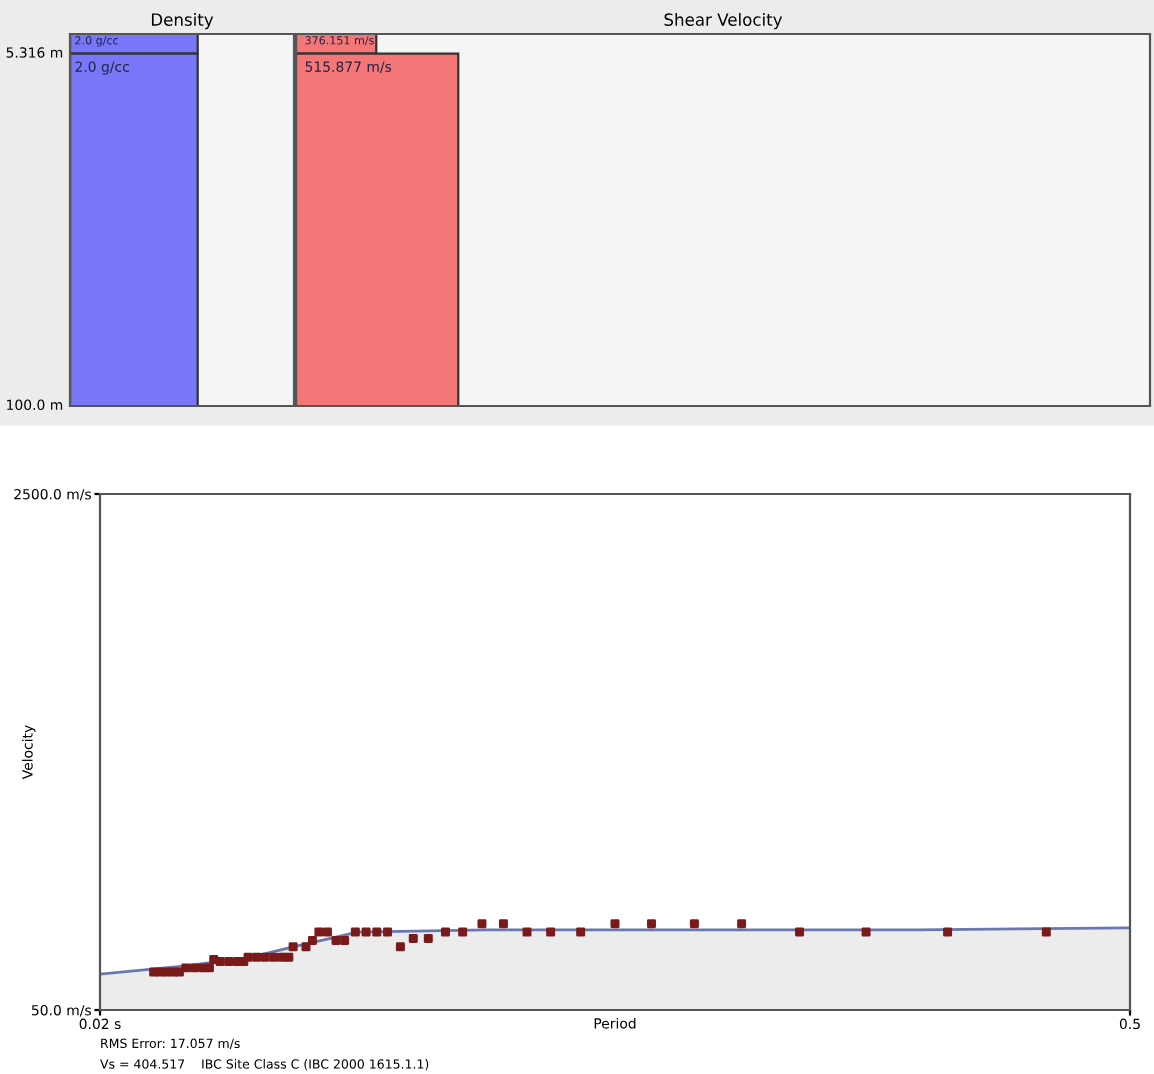  I want to click on text: Shear Velocity, so click(723, 21).